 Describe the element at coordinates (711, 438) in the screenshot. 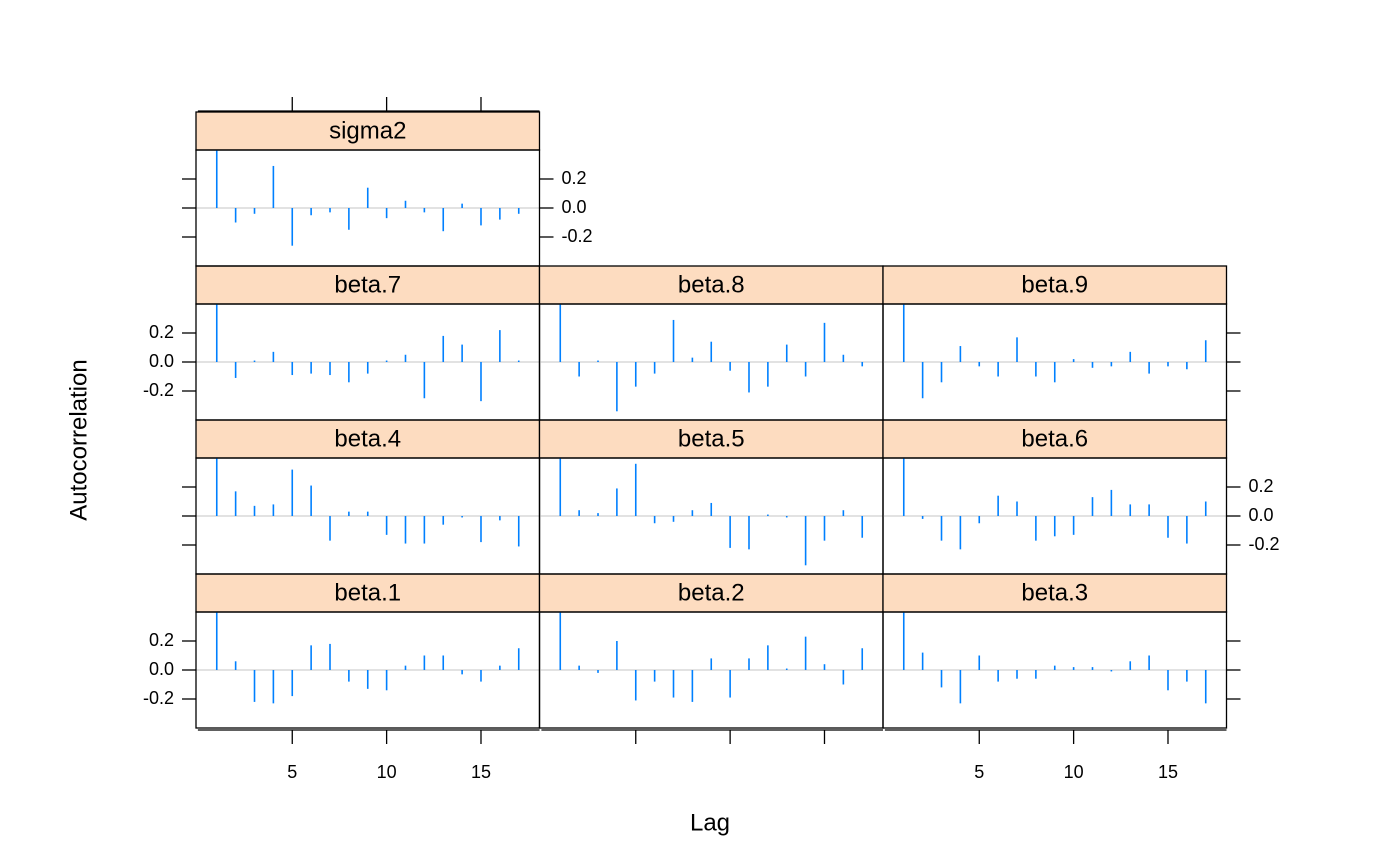

I see `strip-label: beta.5` at that location.